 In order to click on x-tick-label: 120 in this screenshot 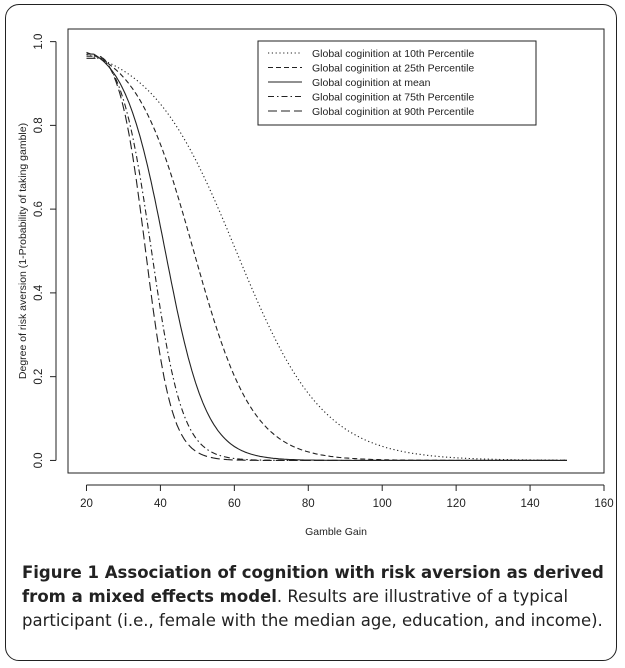, I will do `click(456, 504)`.